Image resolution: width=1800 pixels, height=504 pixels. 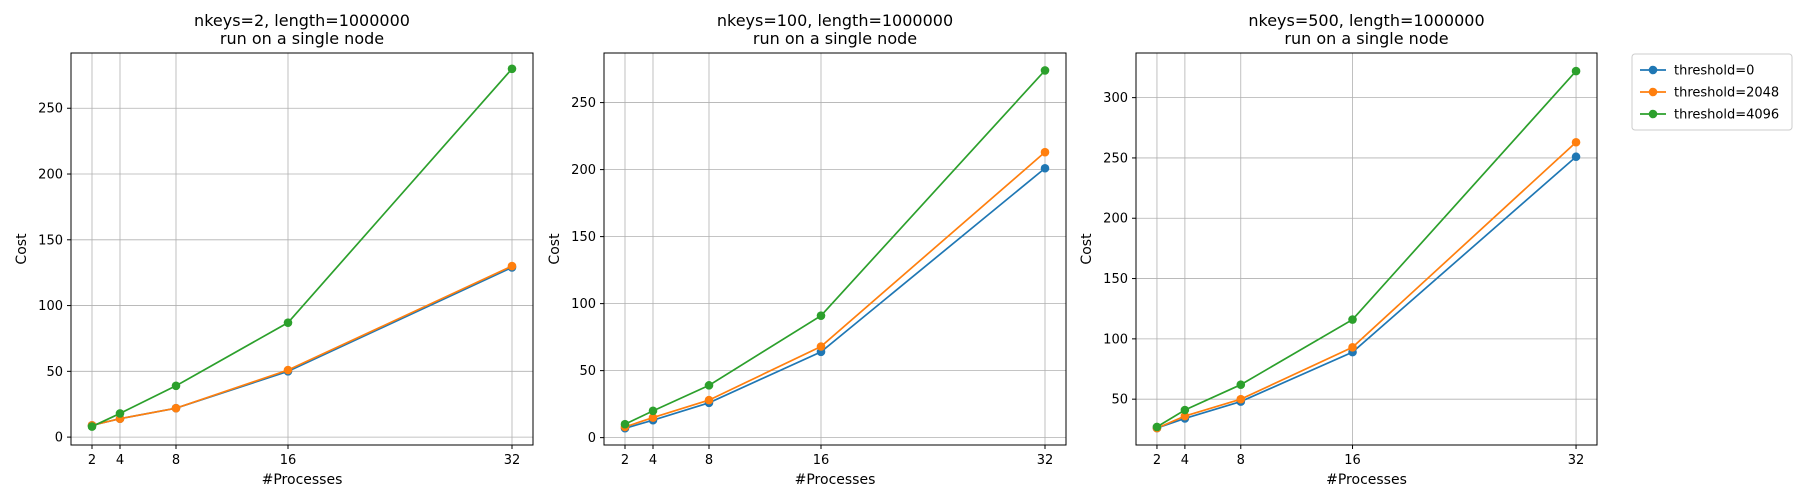 I want to click on y-tick-label: 300, so click(x=1115, y=98).